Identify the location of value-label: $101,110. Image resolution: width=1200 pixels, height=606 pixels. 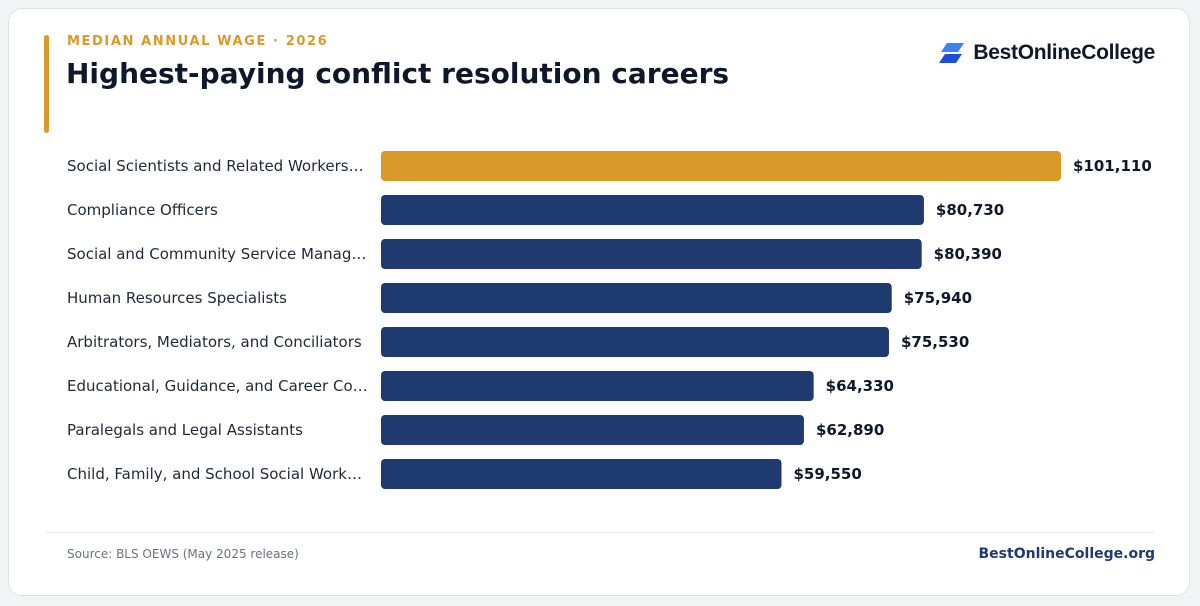
(1112, 166).